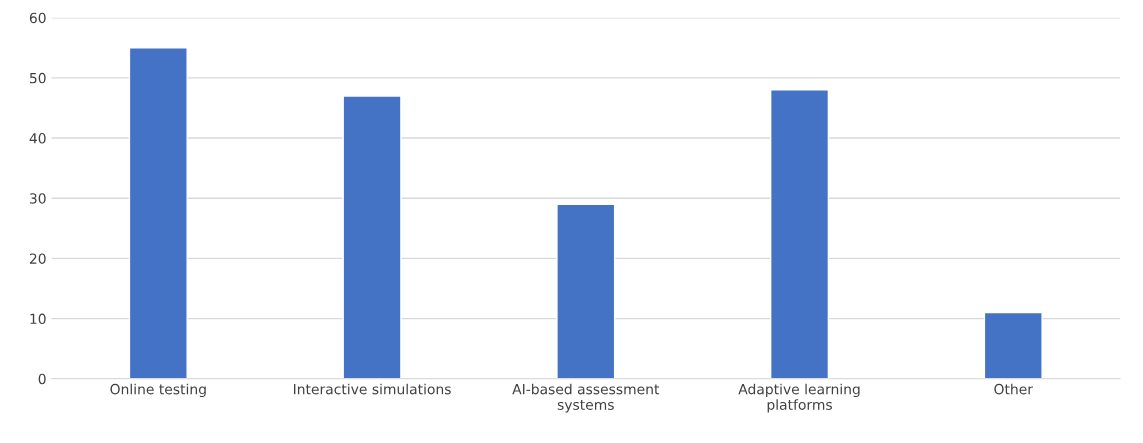 Image resolution: width=1143 pixels, height=443 pixels. I want to click on y-tick-label: 20, so click(37, 258).